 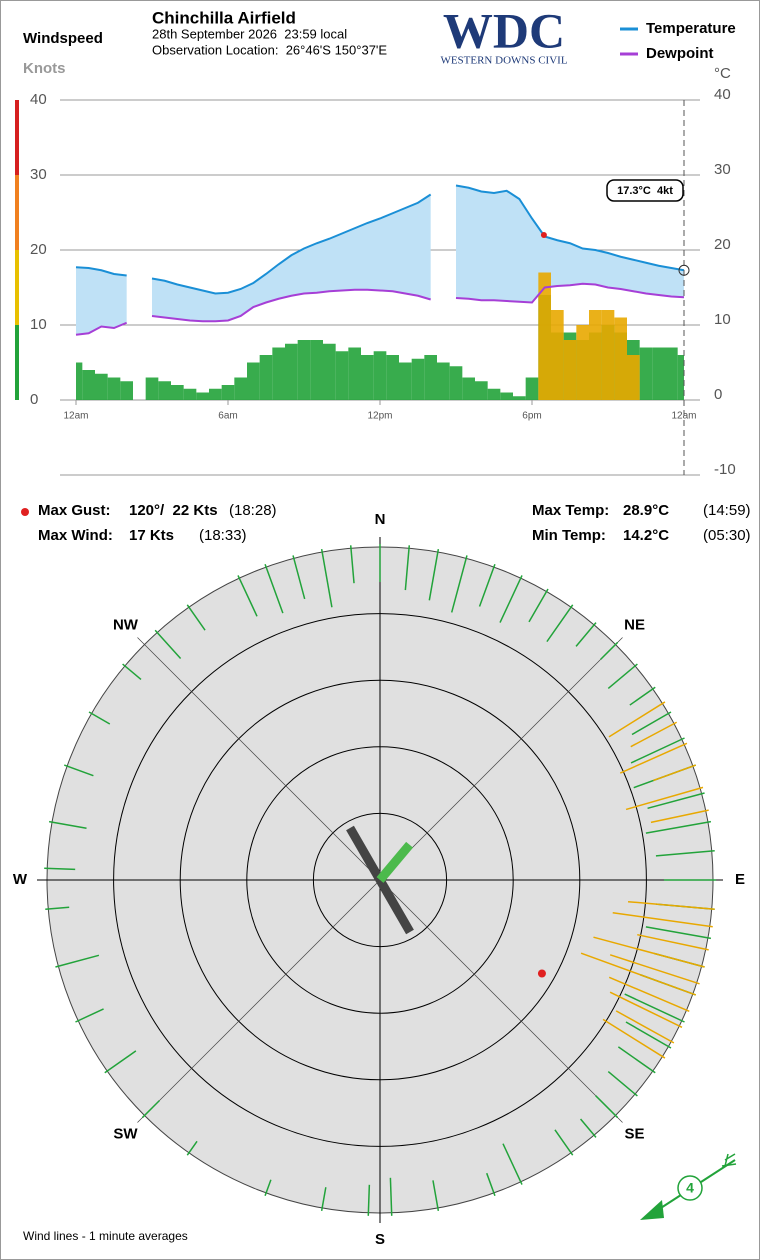 What do you see at coordinates (380, 1239) in the screenshot?
I see `compass-label: S` at bounding box center [380, 1239].